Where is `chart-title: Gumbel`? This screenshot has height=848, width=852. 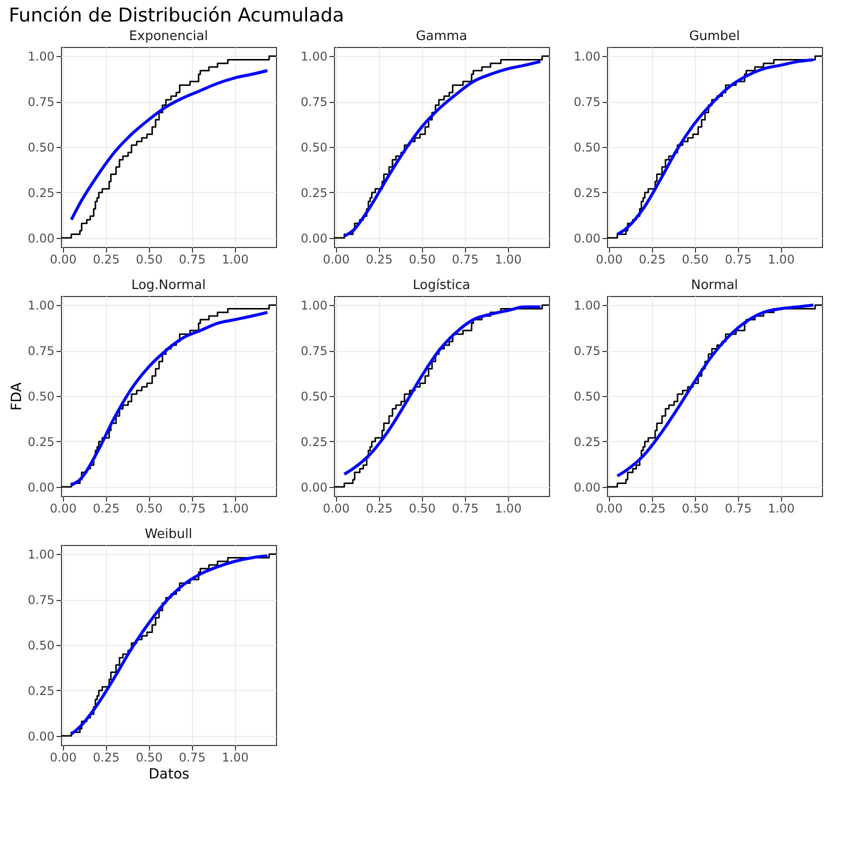
chart-title: Gumbel is located at coordinates (714, 36).